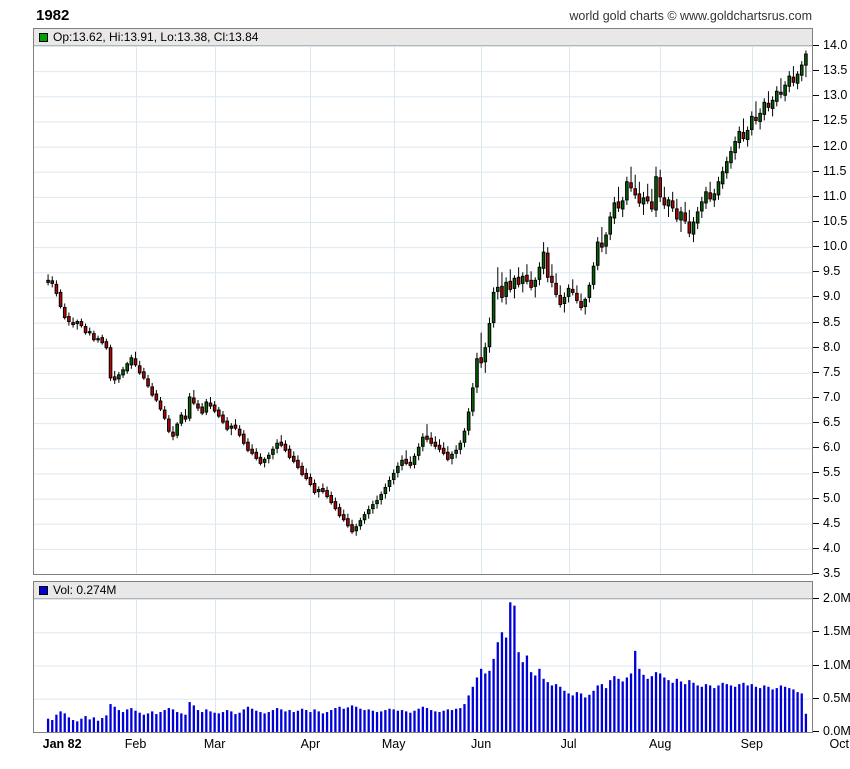  What do you see at coordinates (832, 296) in the screenshot?
I see `price-axis-label: 9.0` at bounding box center [832, 296].